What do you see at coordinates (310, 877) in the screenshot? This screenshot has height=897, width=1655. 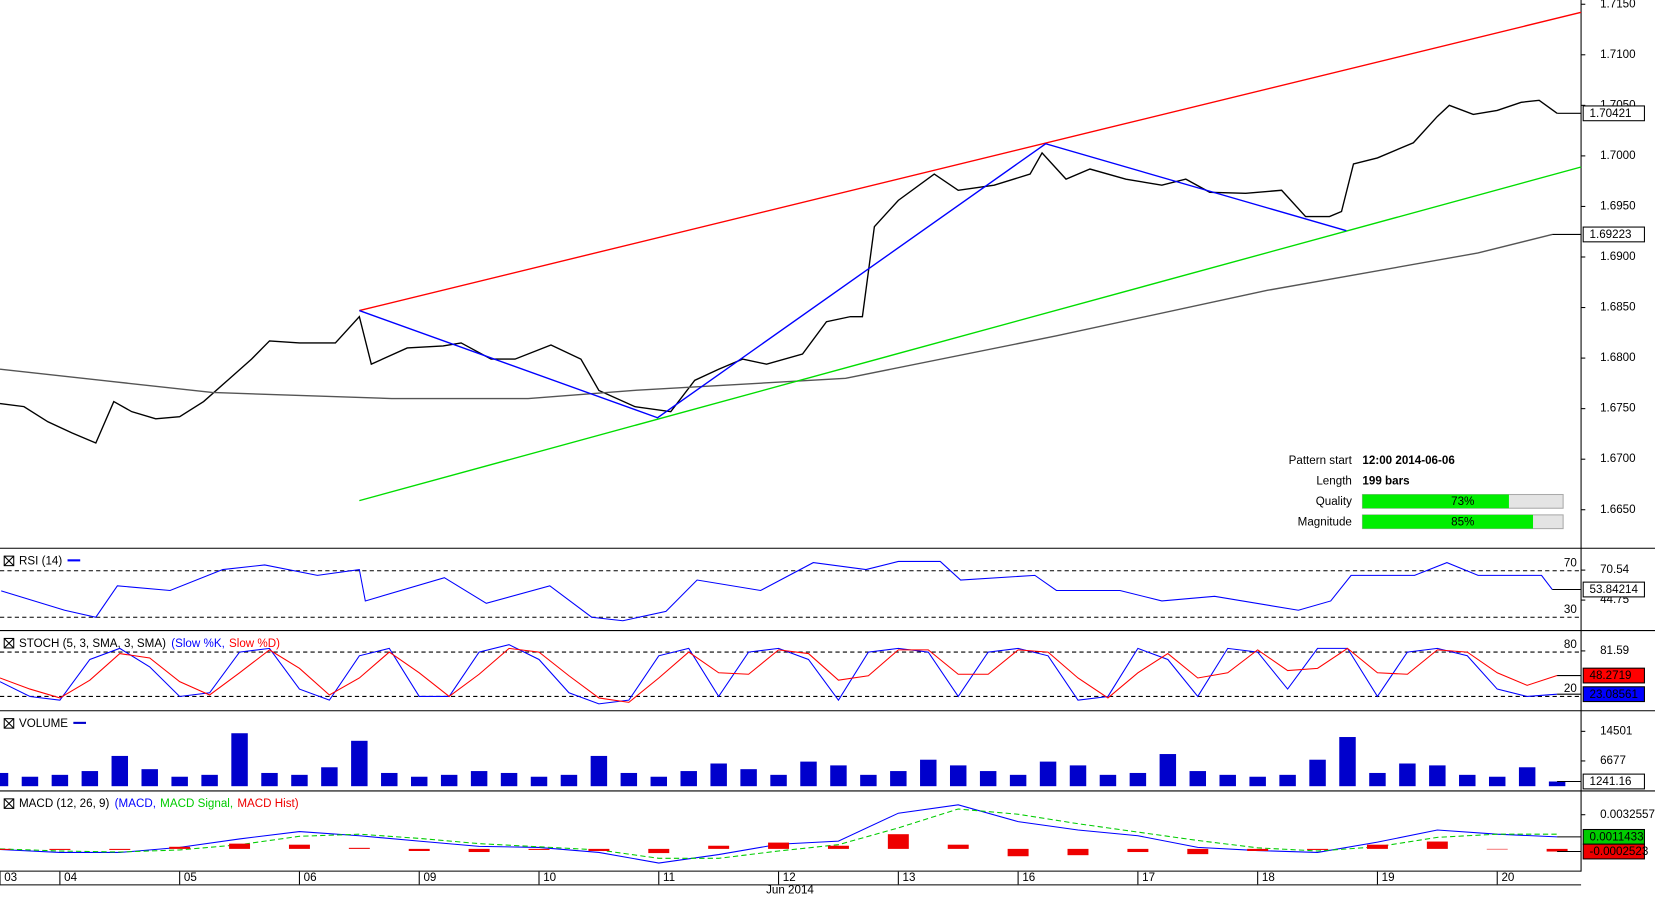 I see `x-tick-label: 06` at bounding box center [310, 877].